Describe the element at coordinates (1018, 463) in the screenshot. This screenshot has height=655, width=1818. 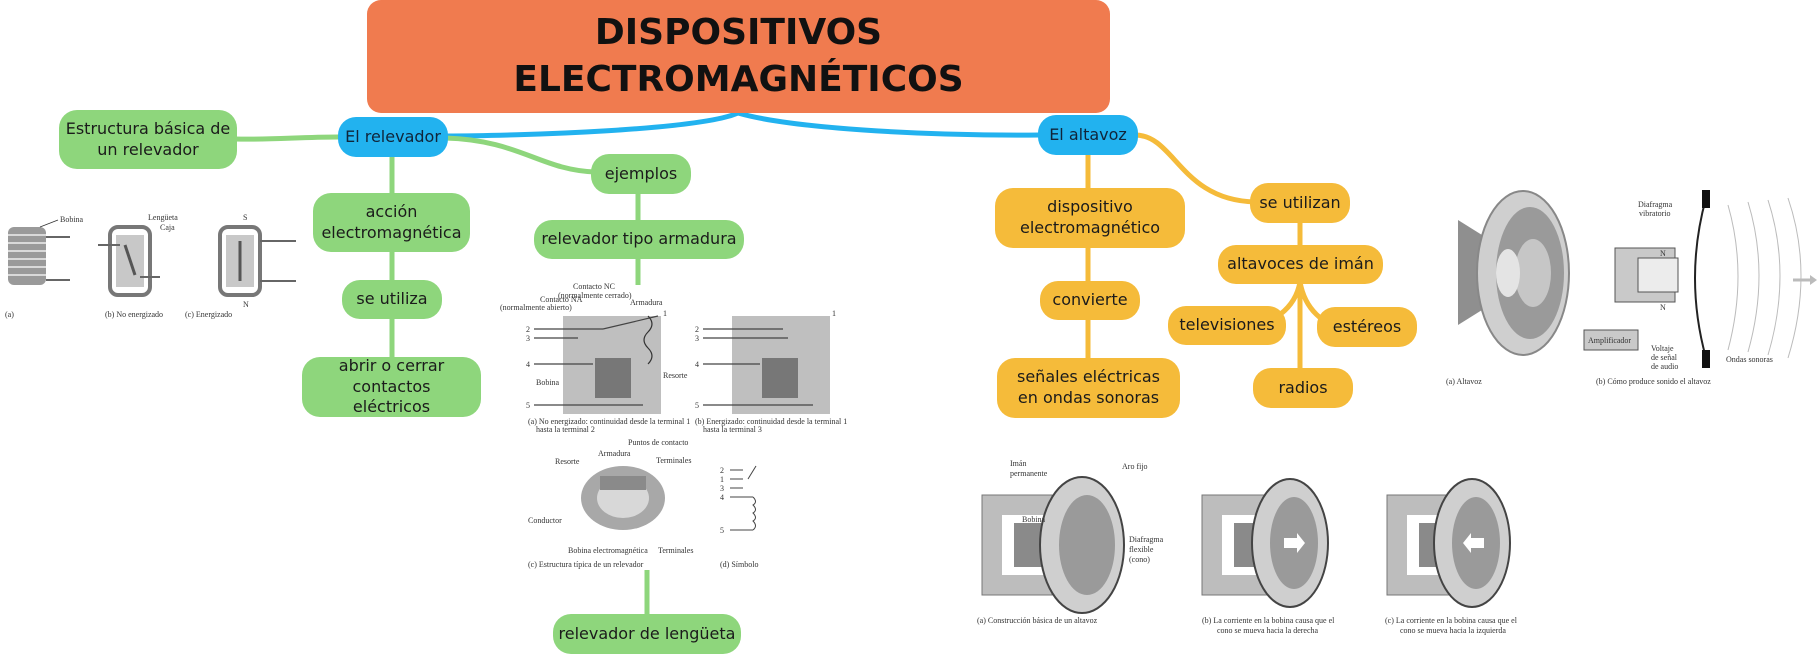
I see `svg-text: Imán` at that location.